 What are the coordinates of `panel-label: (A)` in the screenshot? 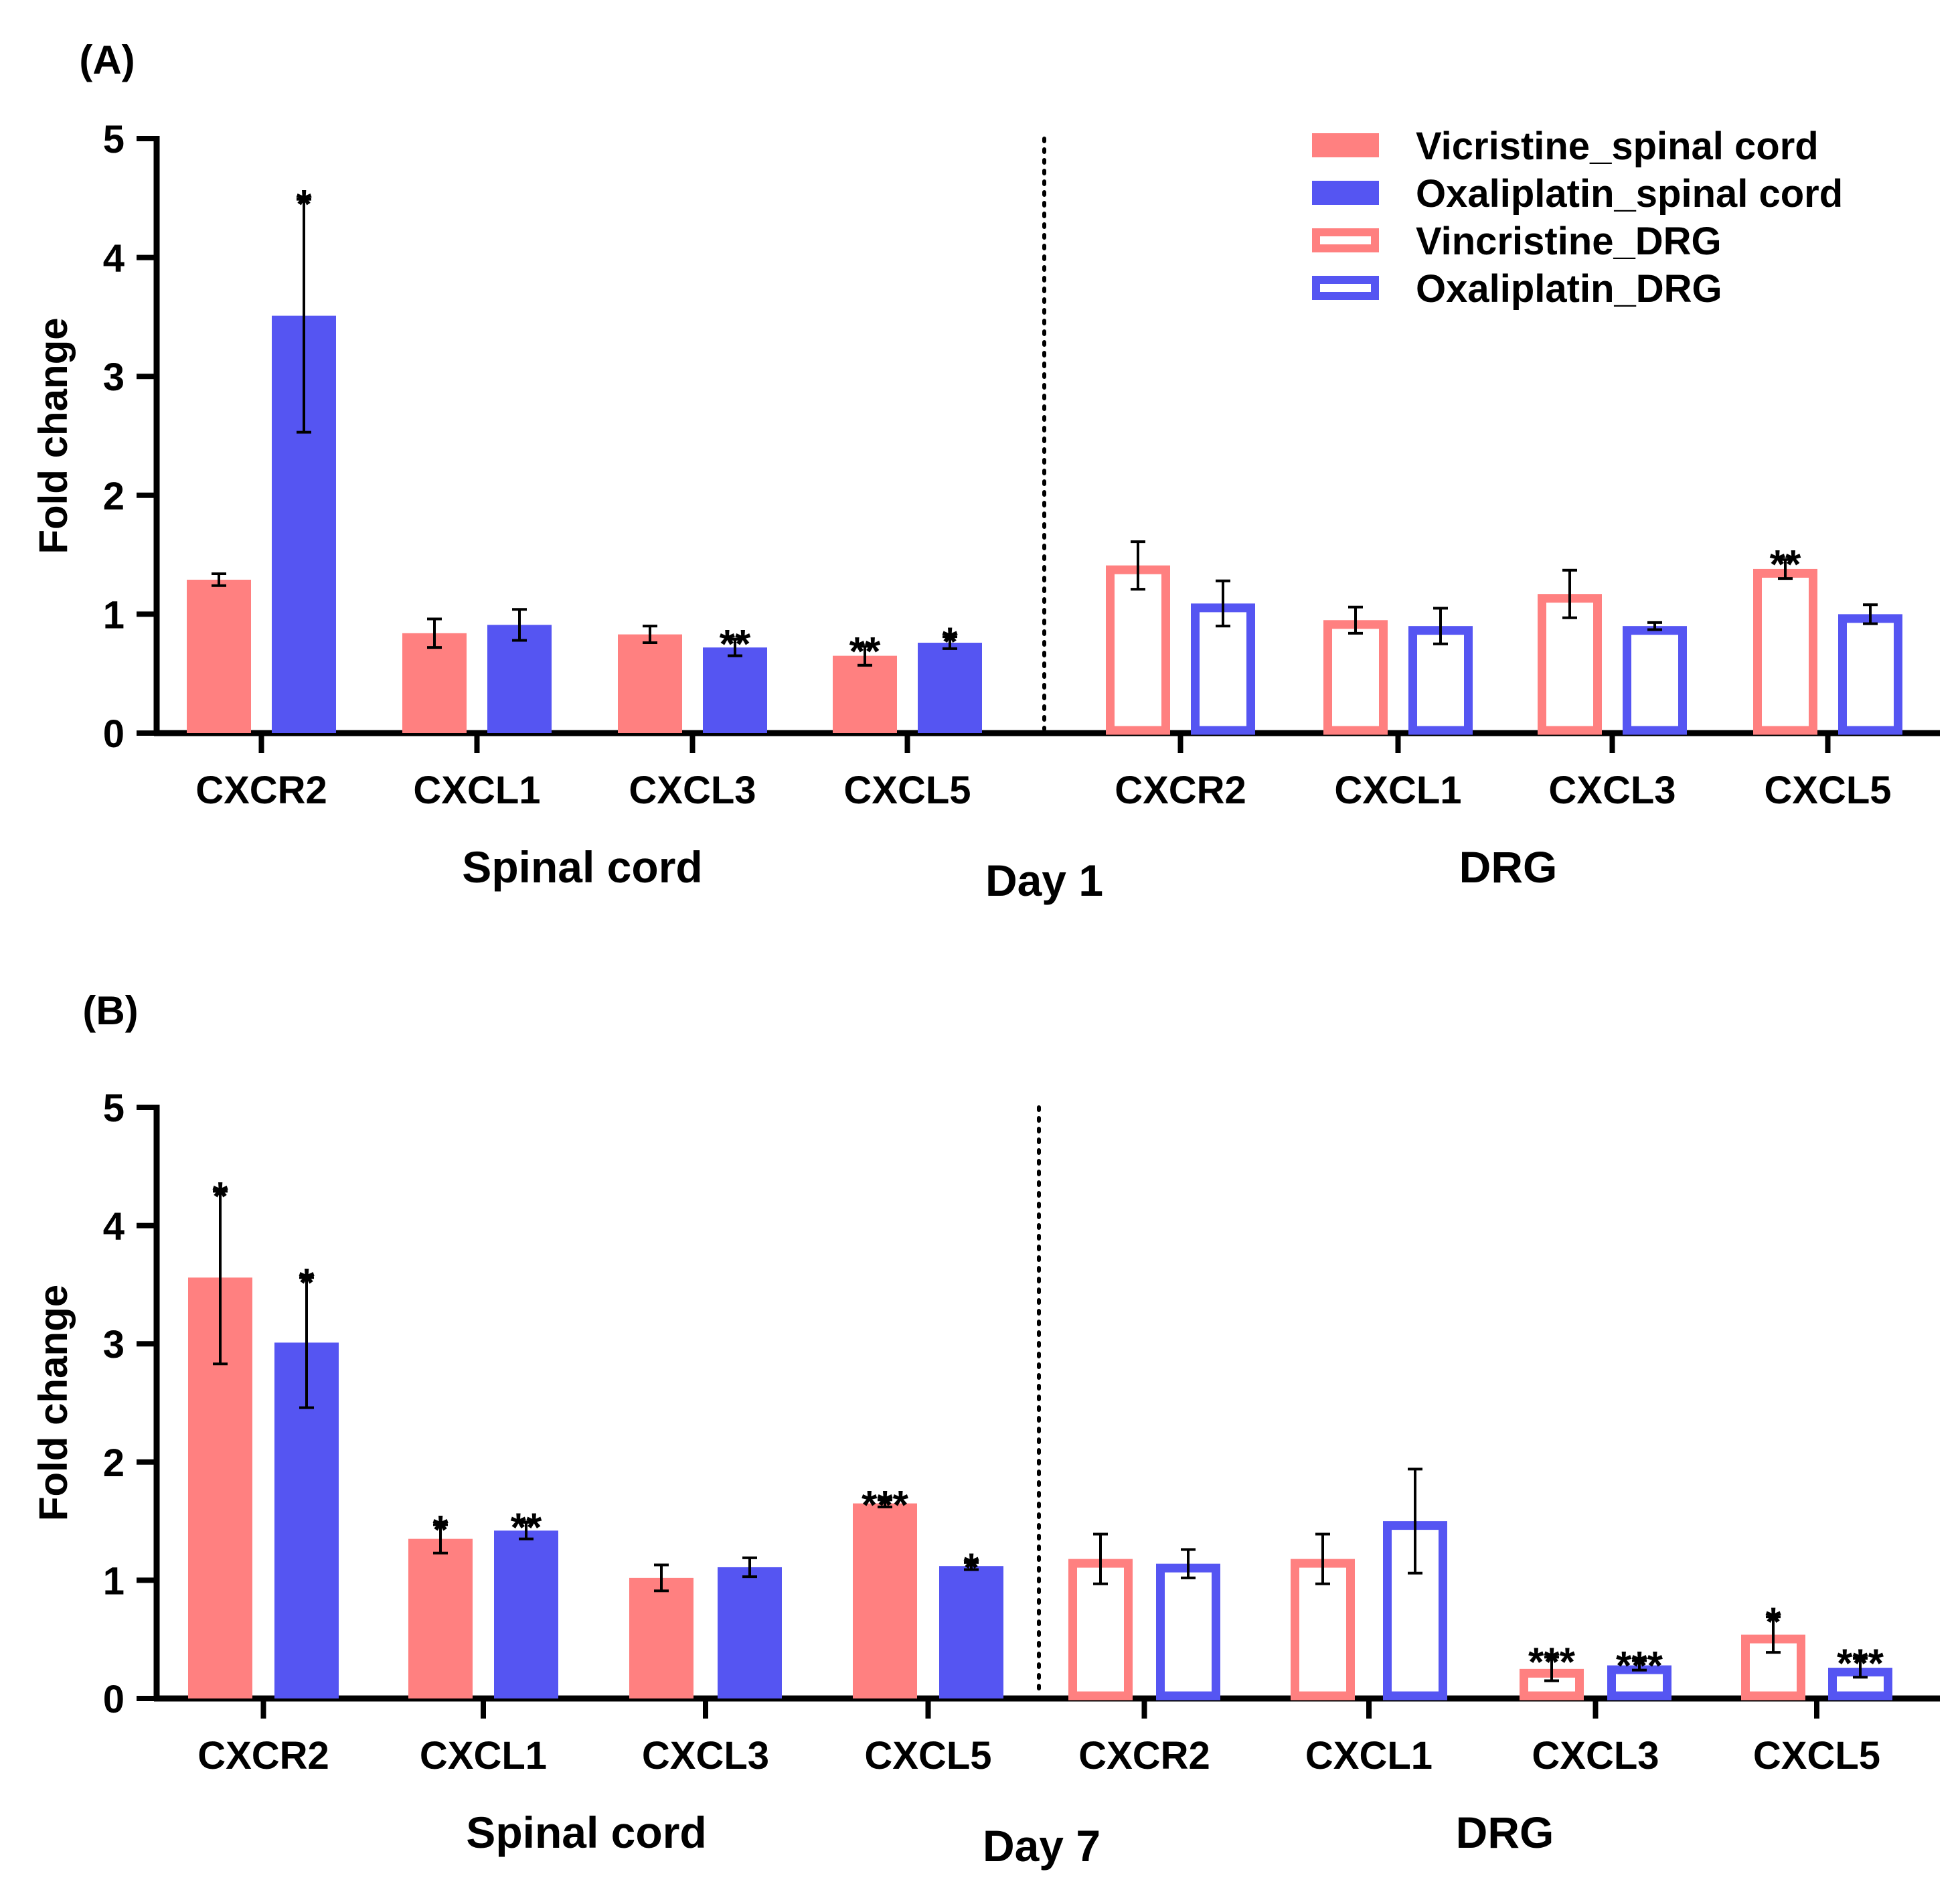 It's located at (107, 59).